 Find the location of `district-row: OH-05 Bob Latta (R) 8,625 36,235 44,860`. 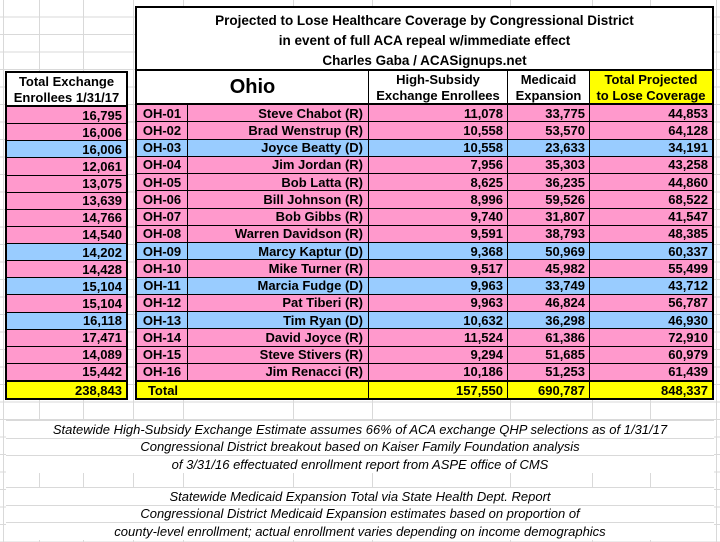

district-row: OH-05 Bob Latta (R) 8,625 36,235 44,860 is located at coordinates (424, 182).